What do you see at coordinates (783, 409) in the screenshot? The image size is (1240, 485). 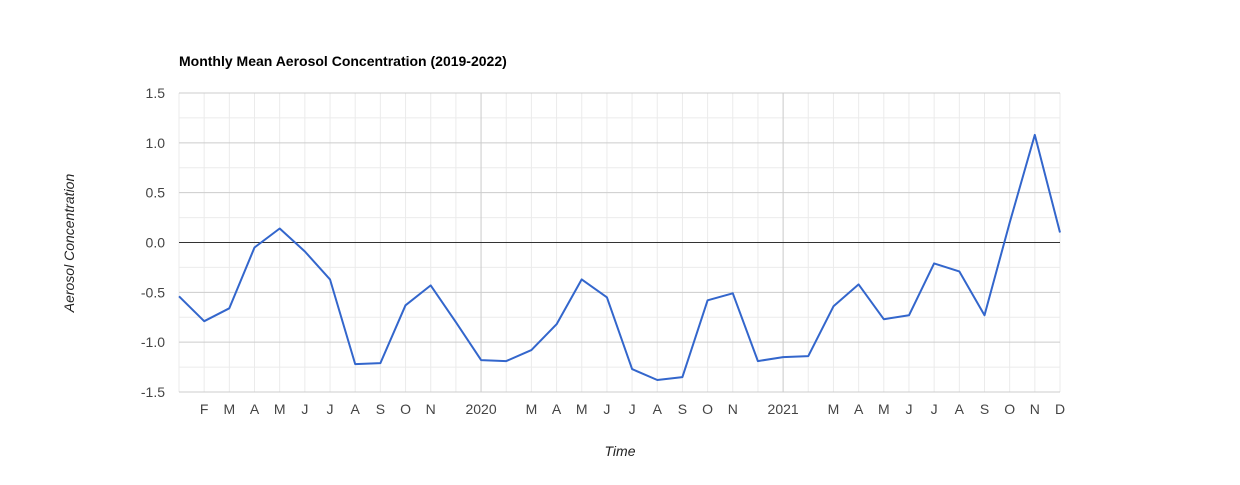 I see `x-tick-label: 2021` at bounding box center [783, 409].